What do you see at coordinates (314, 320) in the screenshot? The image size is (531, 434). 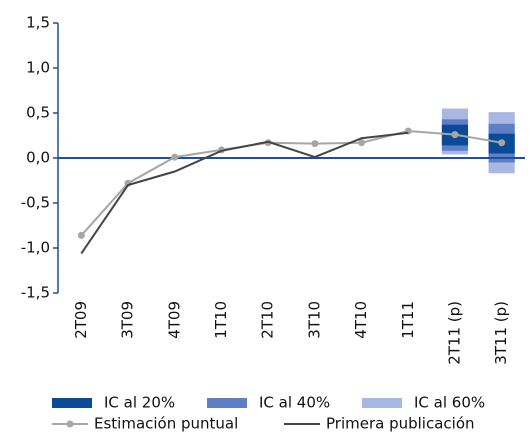 I see `x-tick-label: 3T10` at bounding box center [314, 320].